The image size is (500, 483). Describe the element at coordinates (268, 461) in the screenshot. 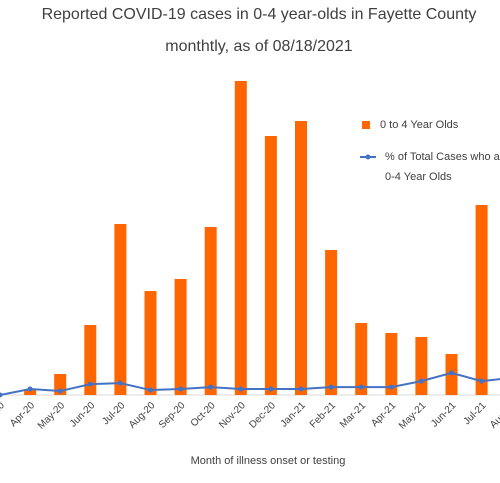

I see `x-axis-label: Month of illness onset or testing` at that location.